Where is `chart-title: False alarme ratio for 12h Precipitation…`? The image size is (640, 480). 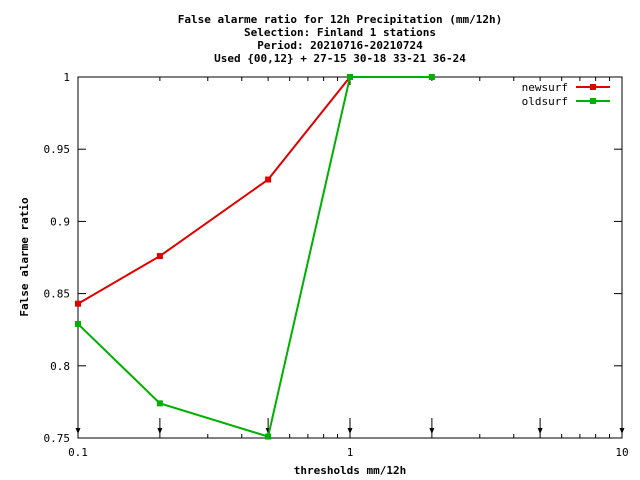 chart-title: False alarme ratio for 12h Precipitation… is located at coordinates (340, 39).